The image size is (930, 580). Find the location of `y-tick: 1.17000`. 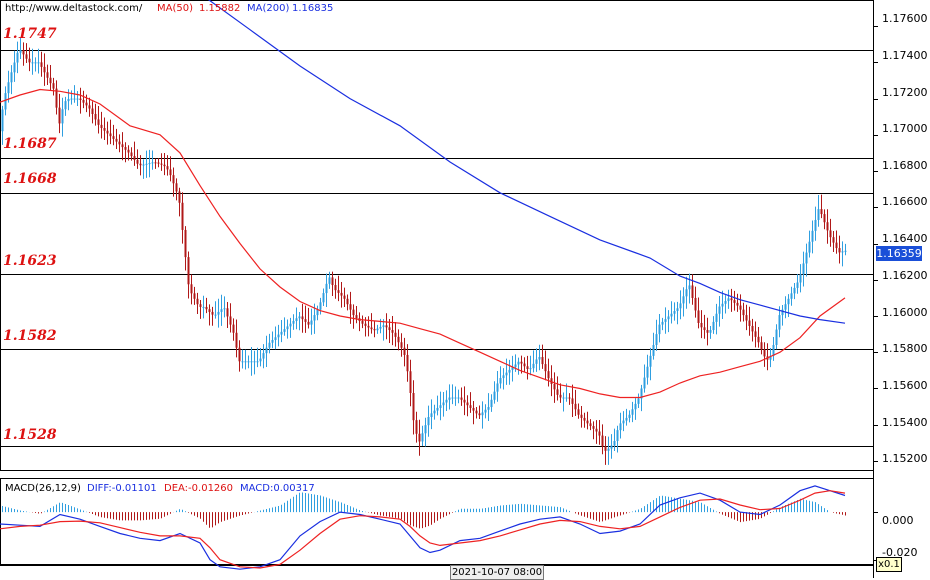

y-tick: 1.17000 is located at coordinates (905, 128).